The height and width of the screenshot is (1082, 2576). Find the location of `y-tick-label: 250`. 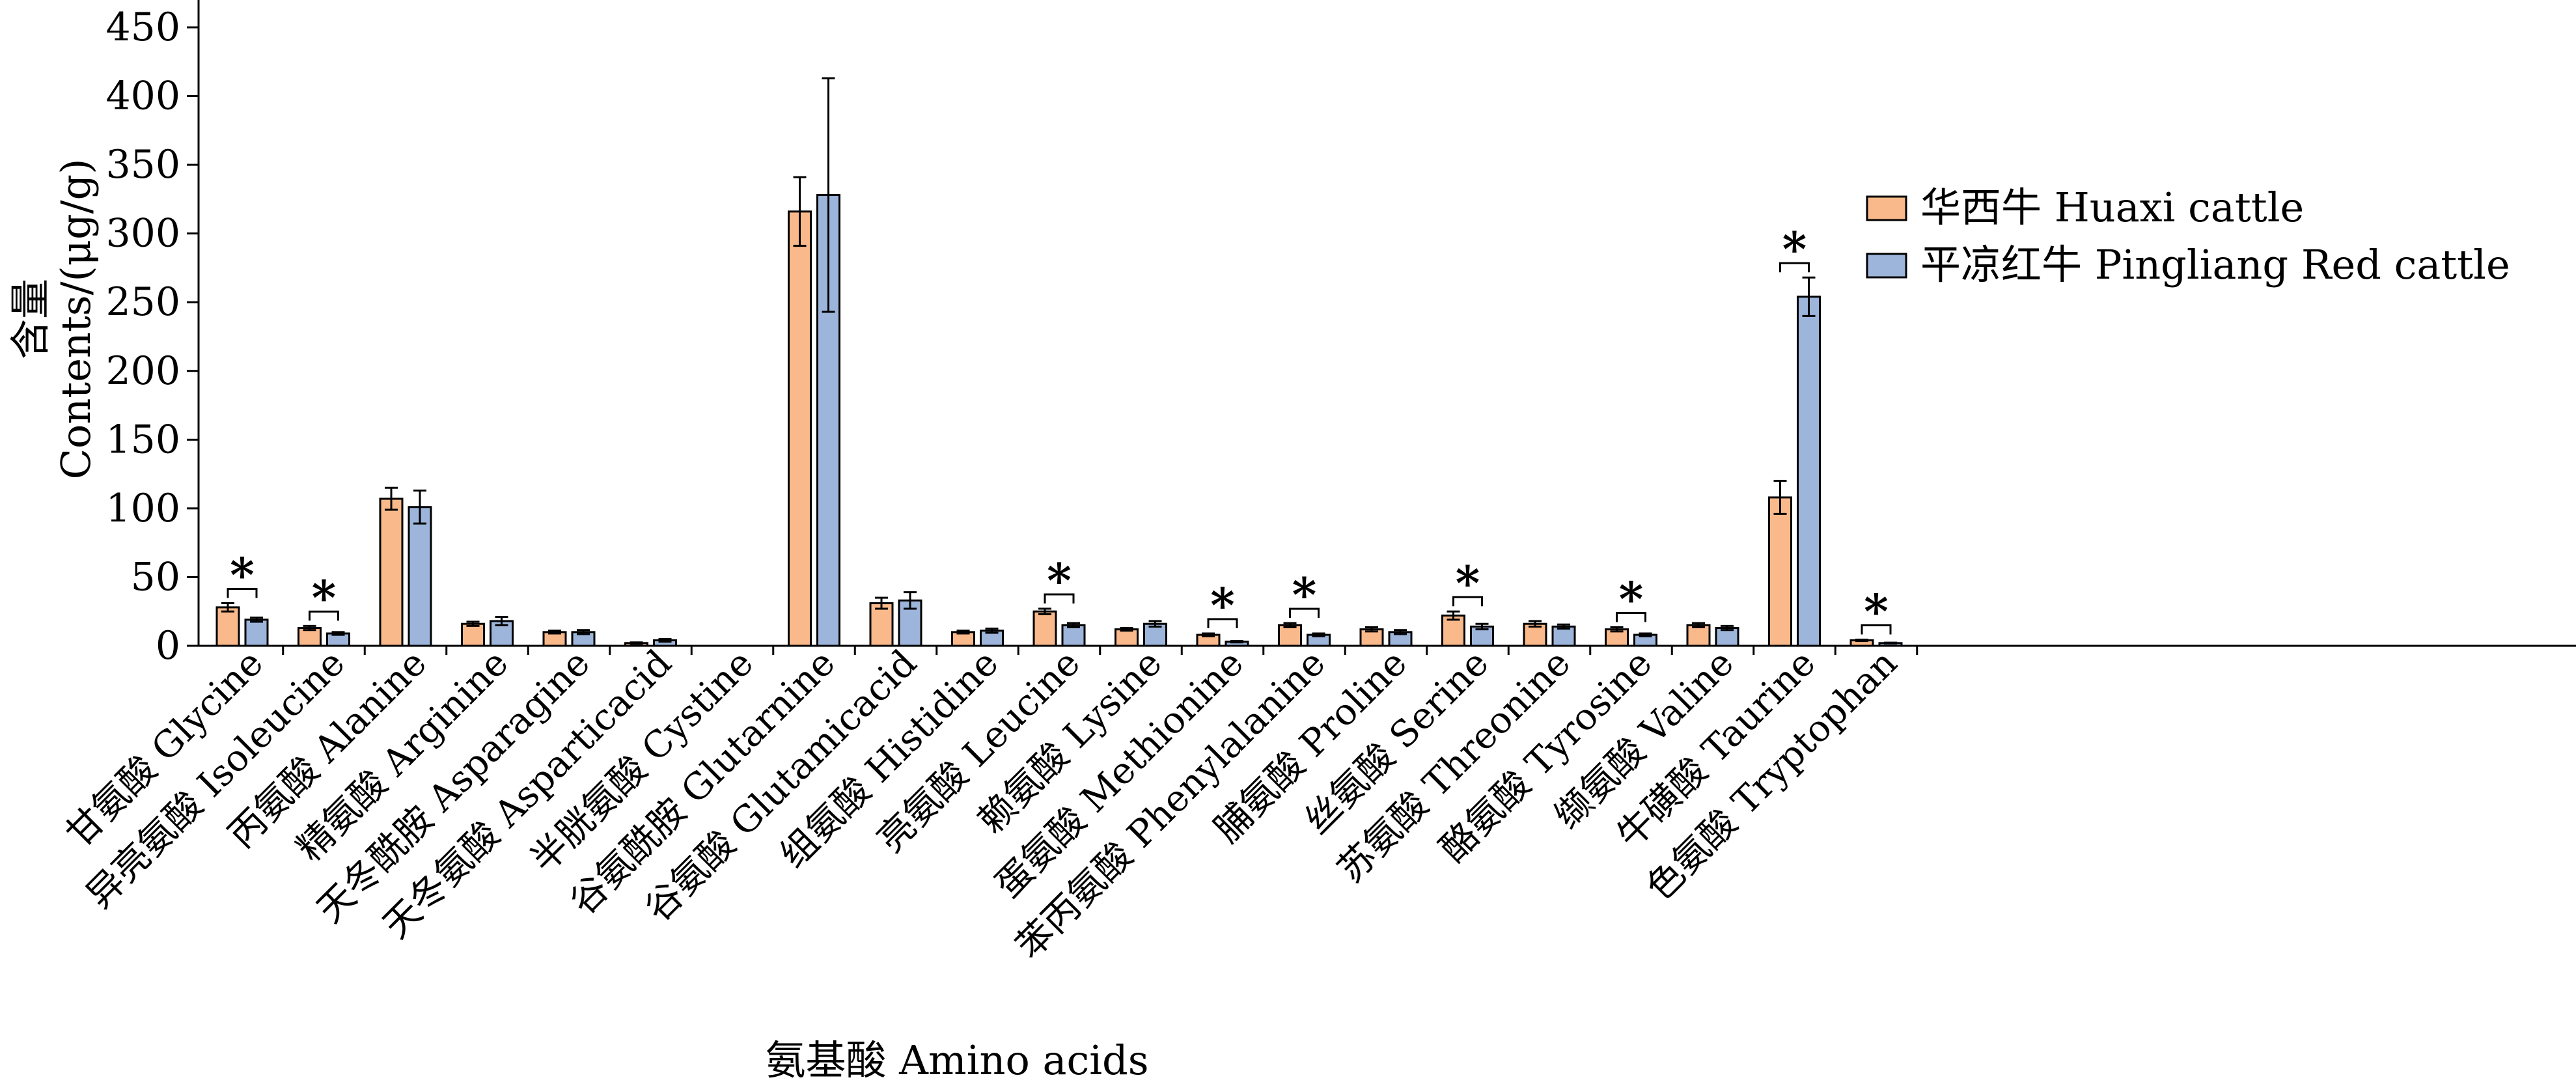

y-tick-label: 250 is located at coordinates (142, 302).